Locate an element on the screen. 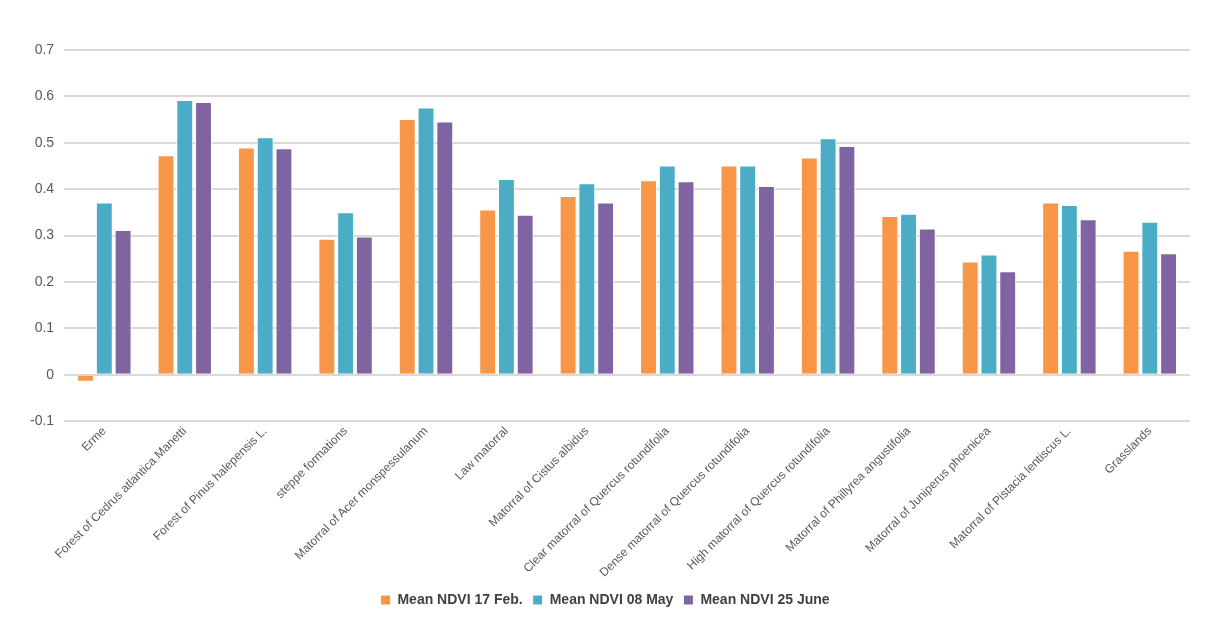 Image resolution: width=1206 pixels, height=627 pixels. legend-label: Mean NDVI 25 June is located at coordinates (765, 598).